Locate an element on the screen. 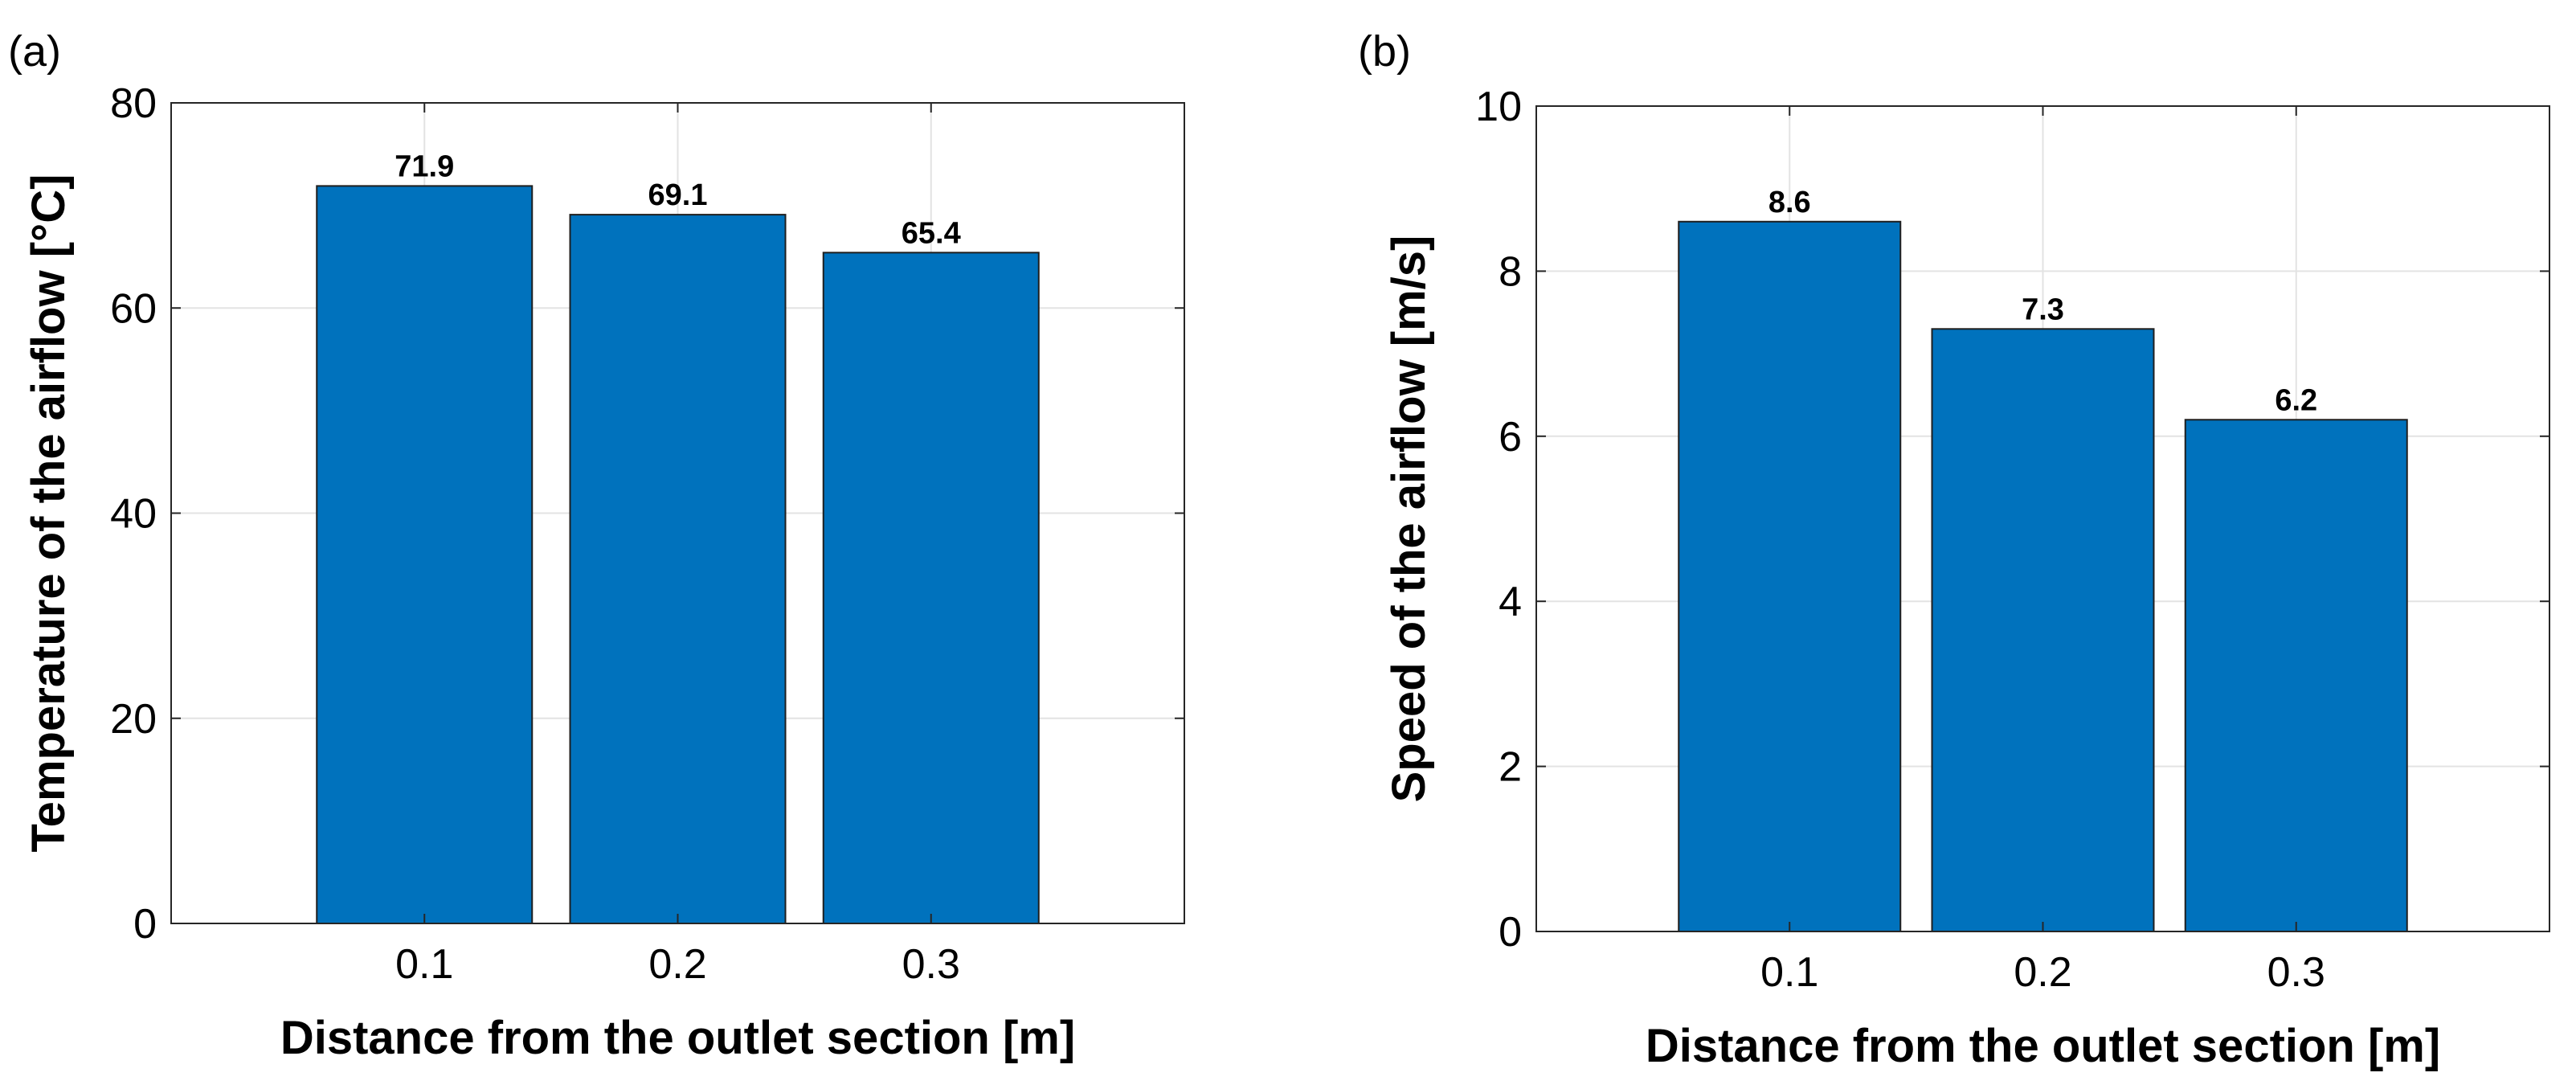 This screenshot has height=1089, width=2576. panel-b-y-tick-label: 6 is located at coordinates (1510, 437).